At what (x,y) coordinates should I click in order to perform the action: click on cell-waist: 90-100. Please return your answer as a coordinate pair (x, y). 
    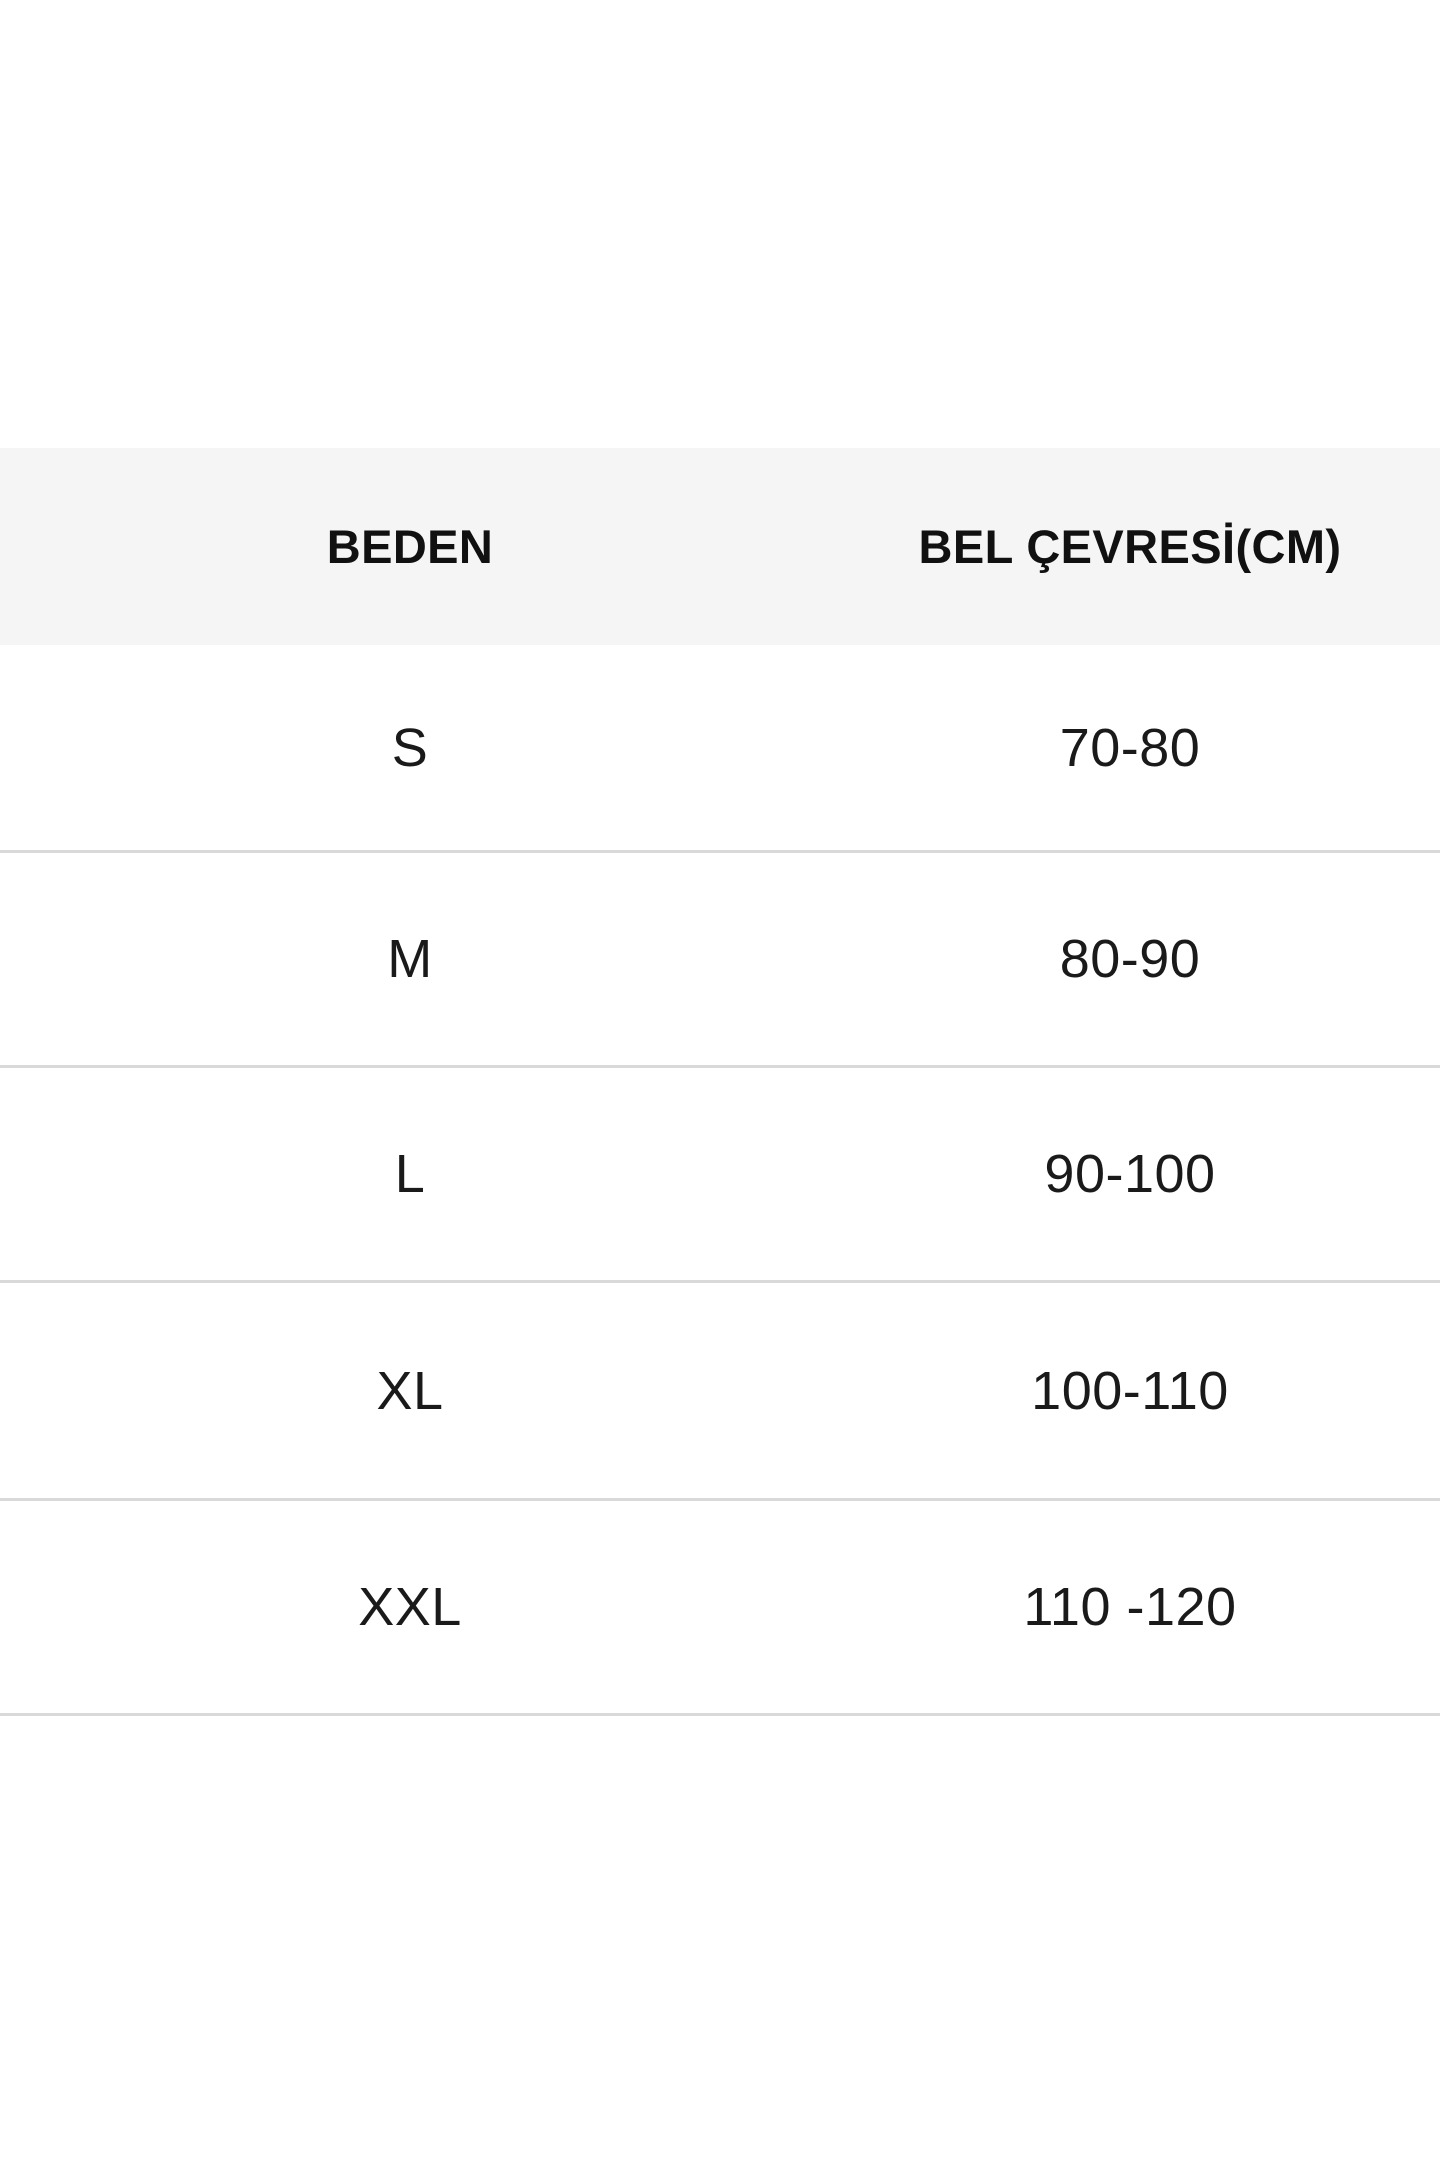
    Looking at the image, I should click on (1130, 1174).